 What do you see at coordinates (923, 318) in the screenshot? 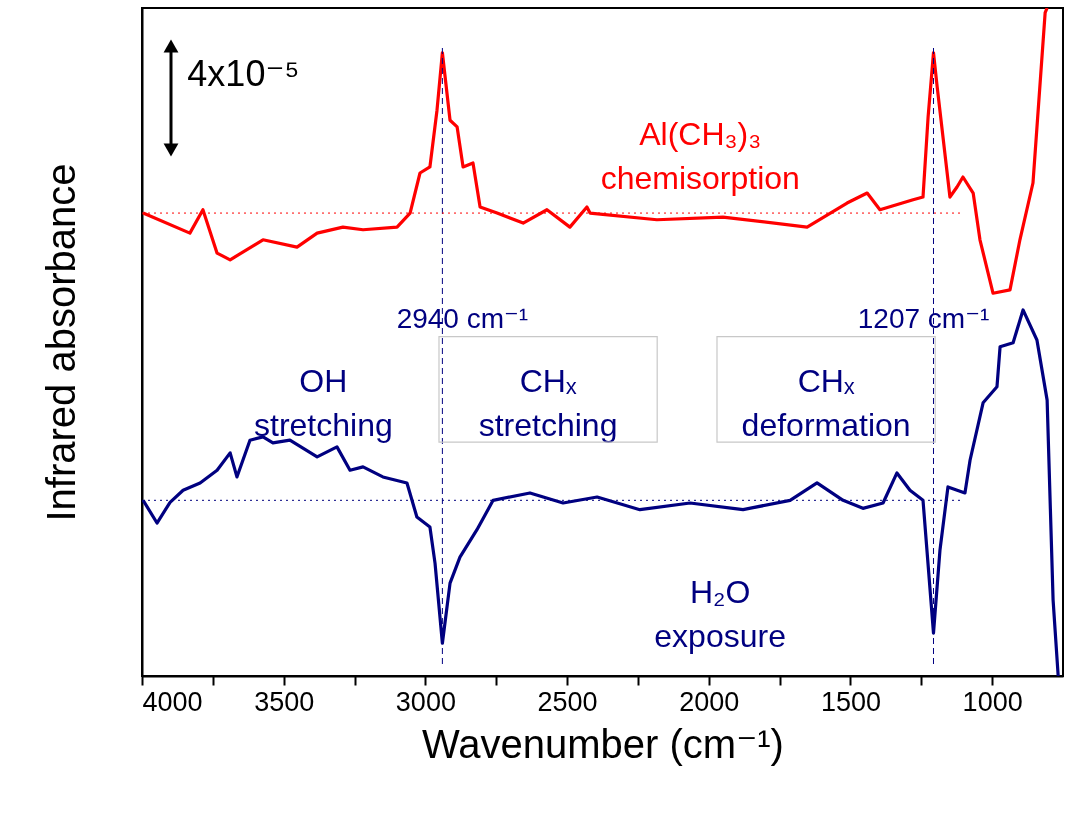
I see `ref-line-label: 1207 cm⁻¹` at bounding box center [923, 318].